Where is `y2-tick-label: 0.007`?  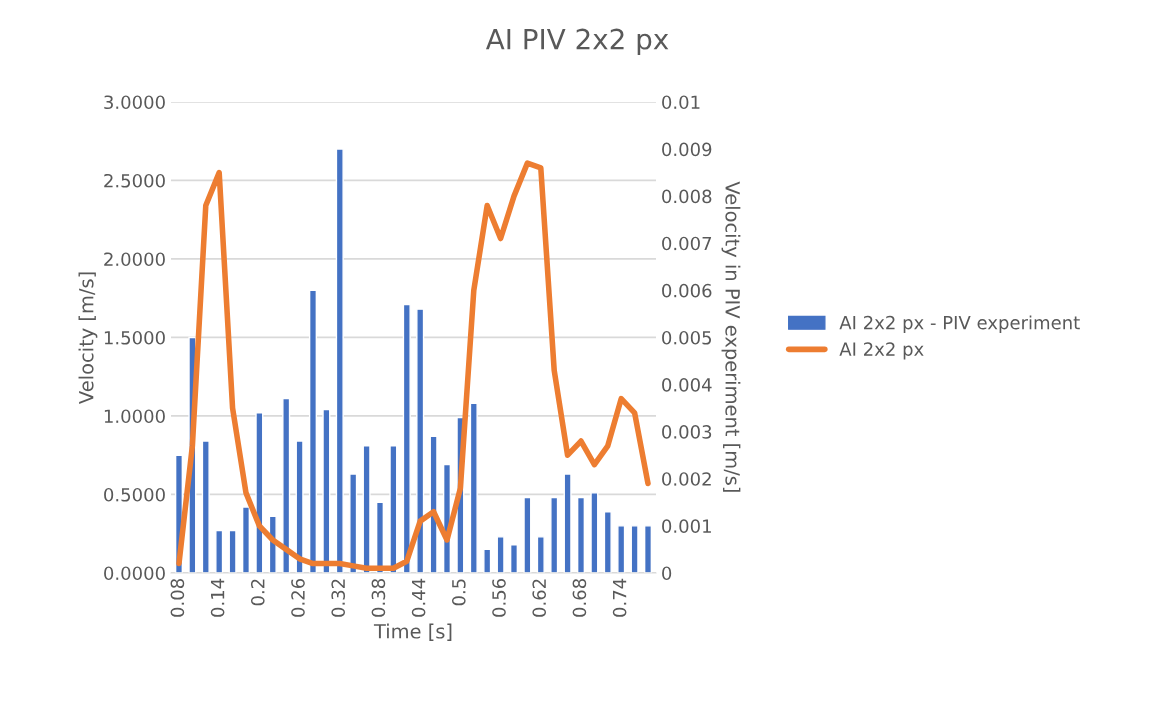 y2-tick-label: 0.007 is located at coordinates (687, 243).